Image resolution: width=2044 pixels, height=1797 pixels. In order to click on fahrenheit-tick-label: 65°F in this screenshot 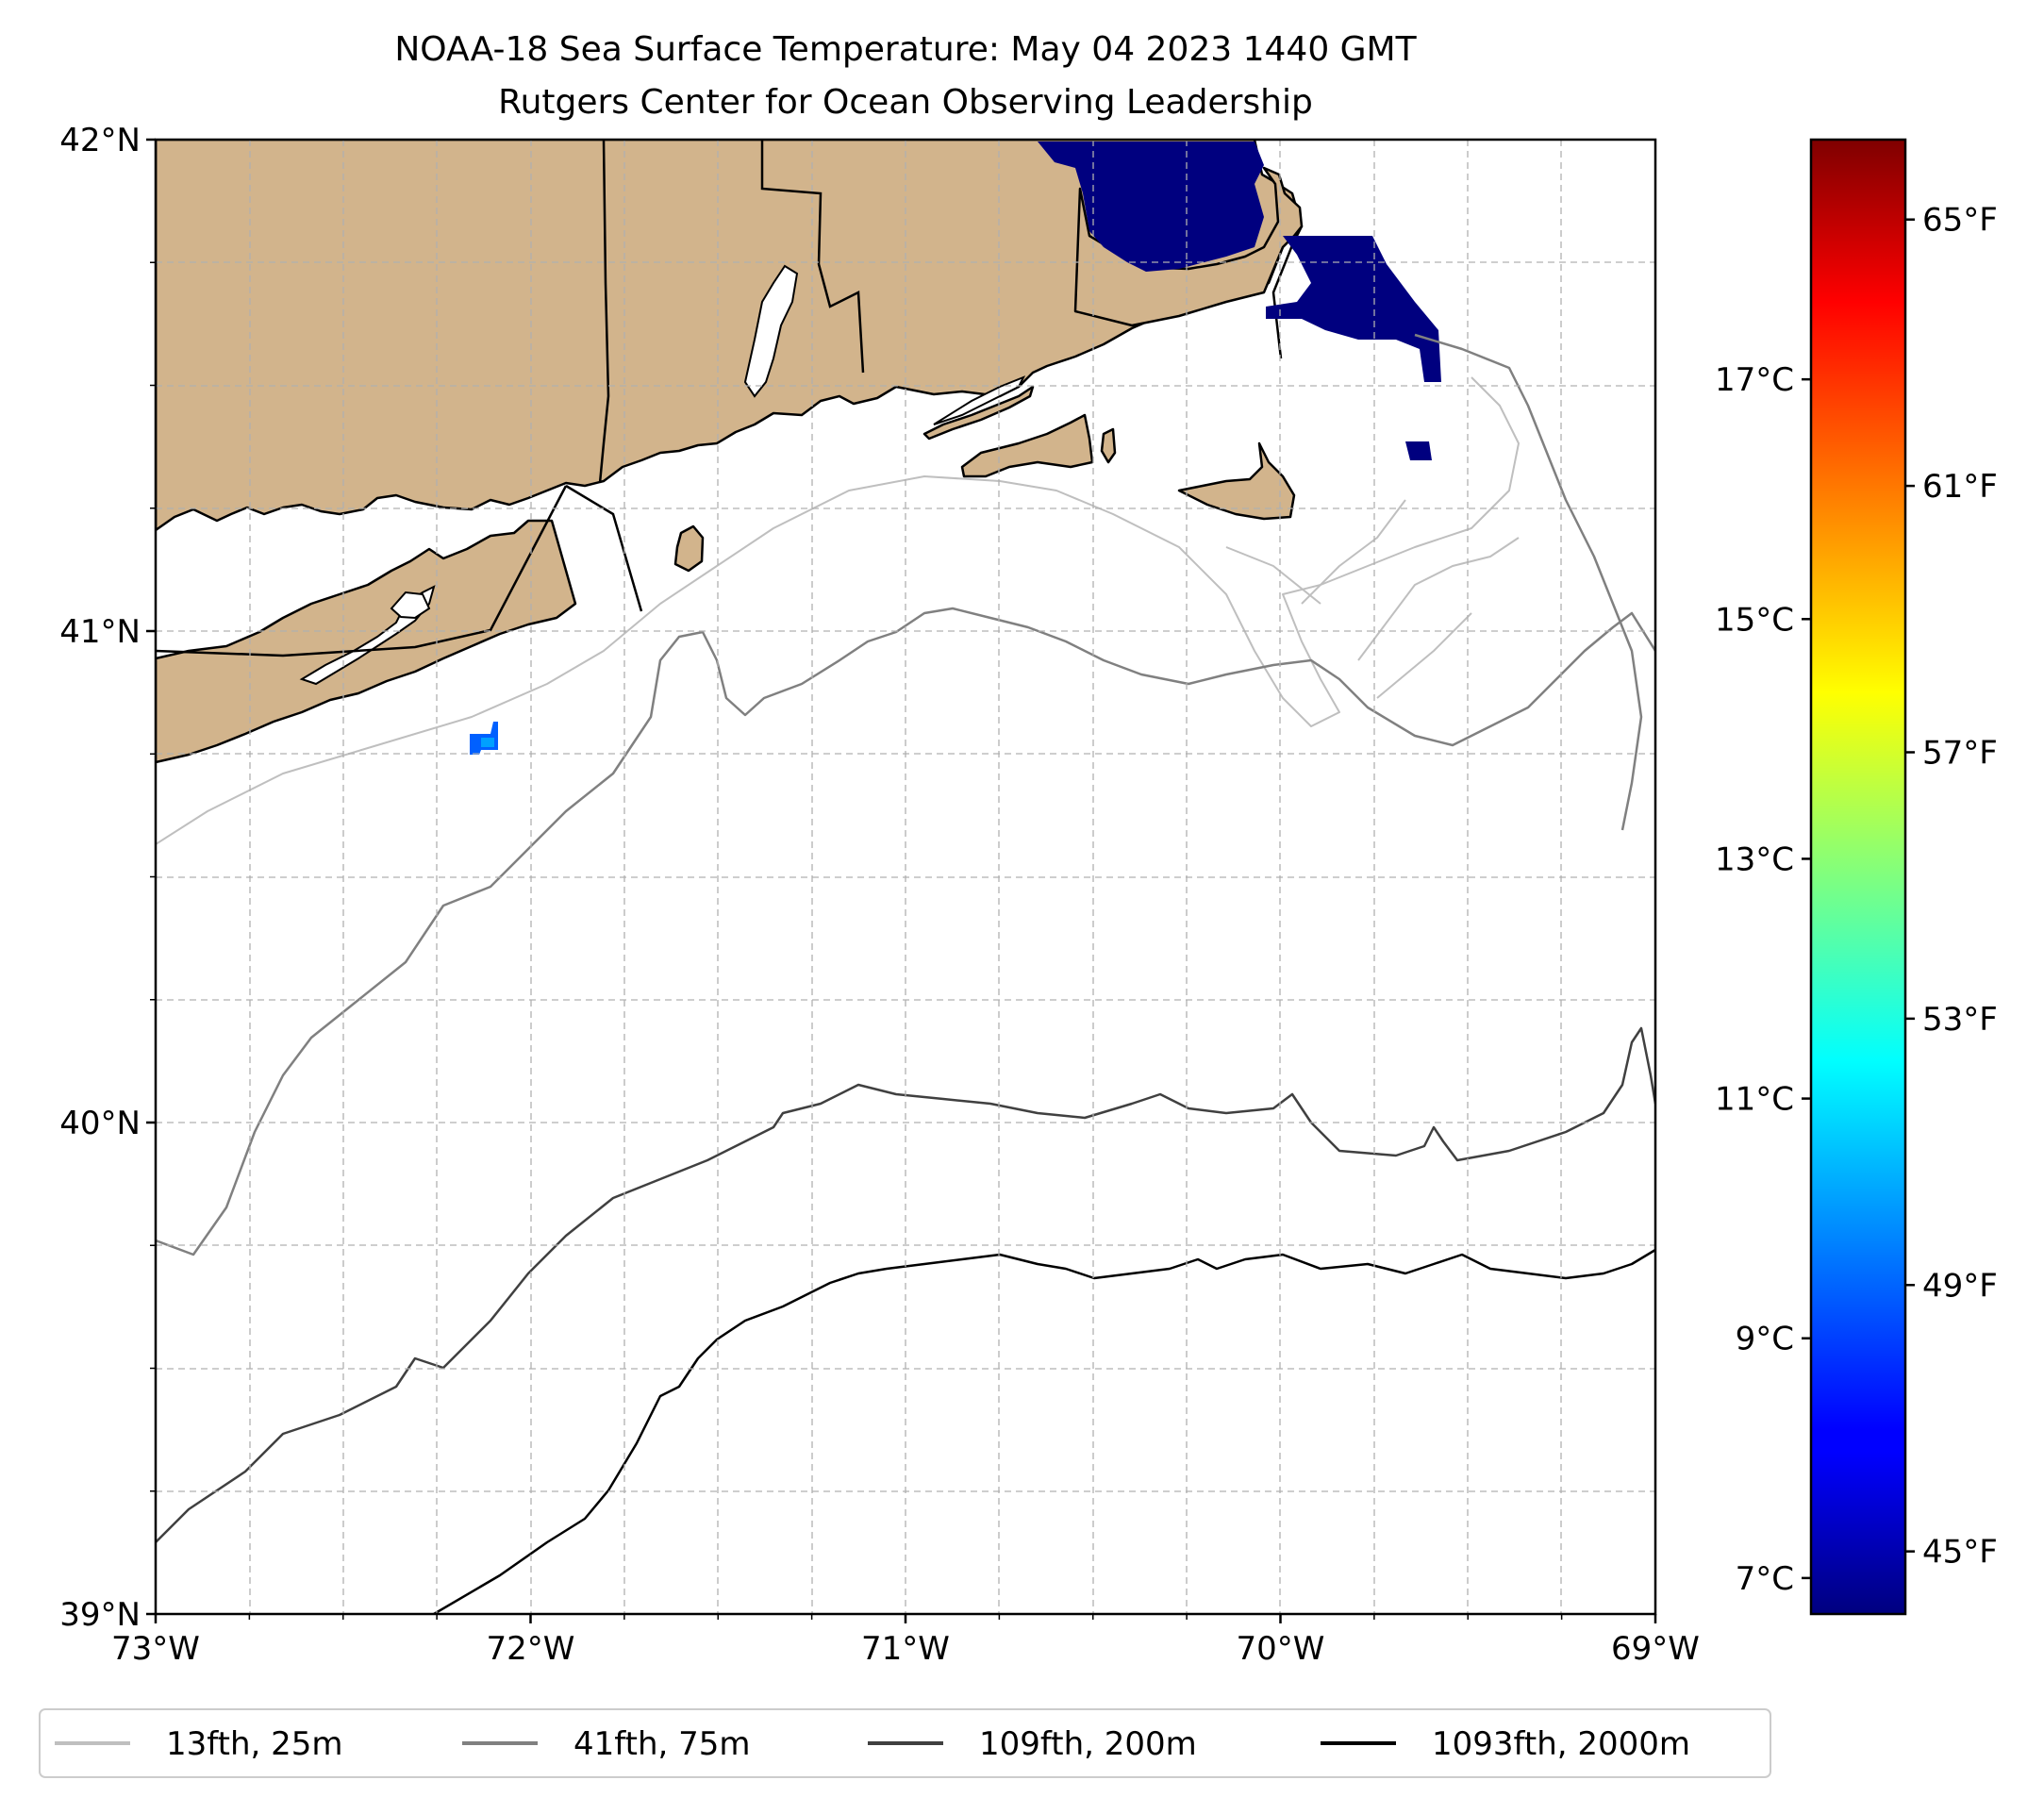, I will do `click(1960, 221)`.